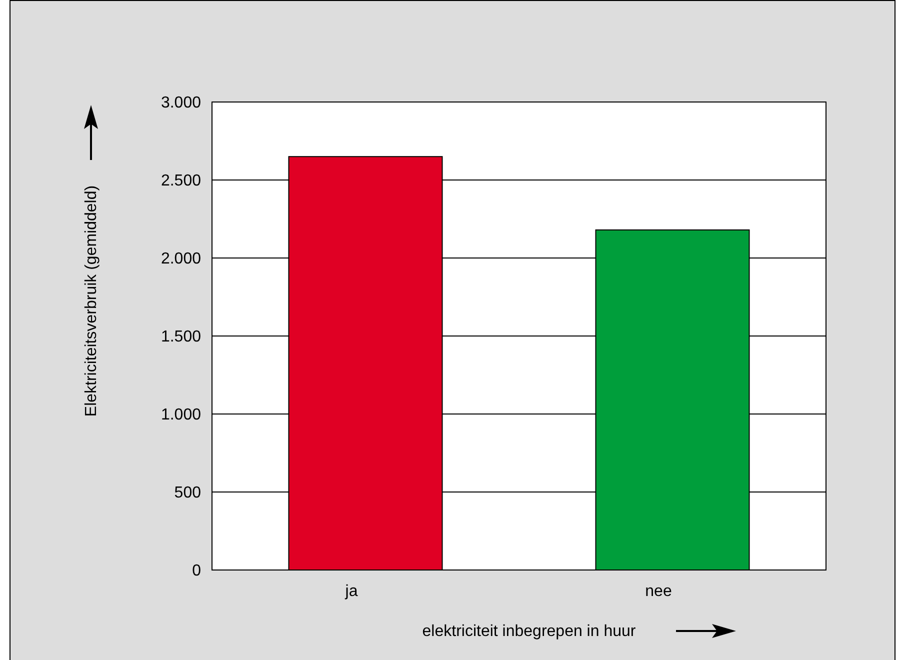  What do you see at coordinates (181, 103) in the screenshot?
I see `y-tick-label: 3.000` at bounding box center [181, 103].